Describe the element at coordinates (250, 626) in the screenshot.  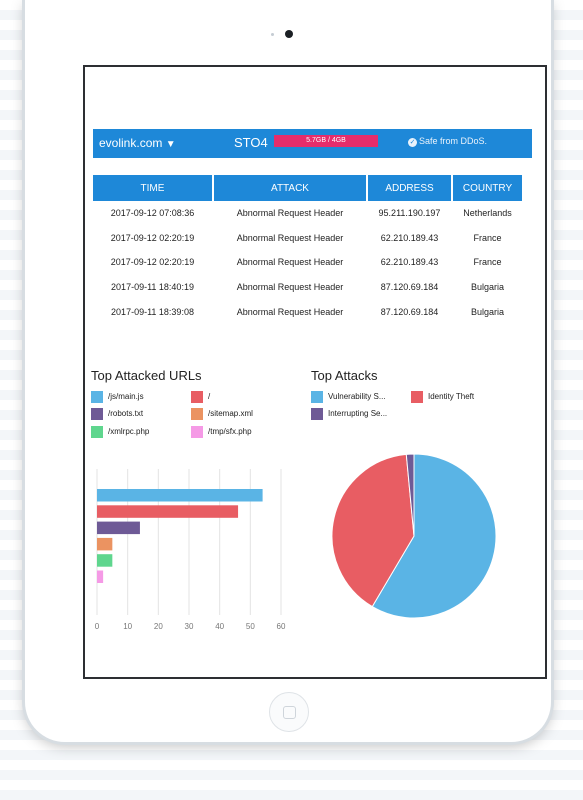
I see `x-tick-label: 50` at that location.